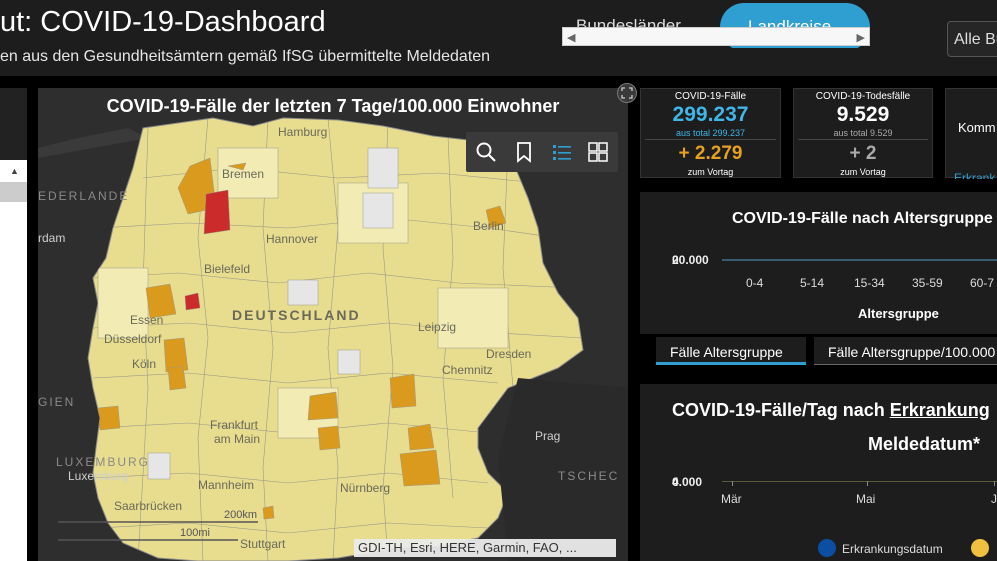 Image resolution: width=997 pixels, height=561 pixels. Describe the element at coordinates (812, 283) in the screenshot. I see `age-chart-category: 5-14` at that location.